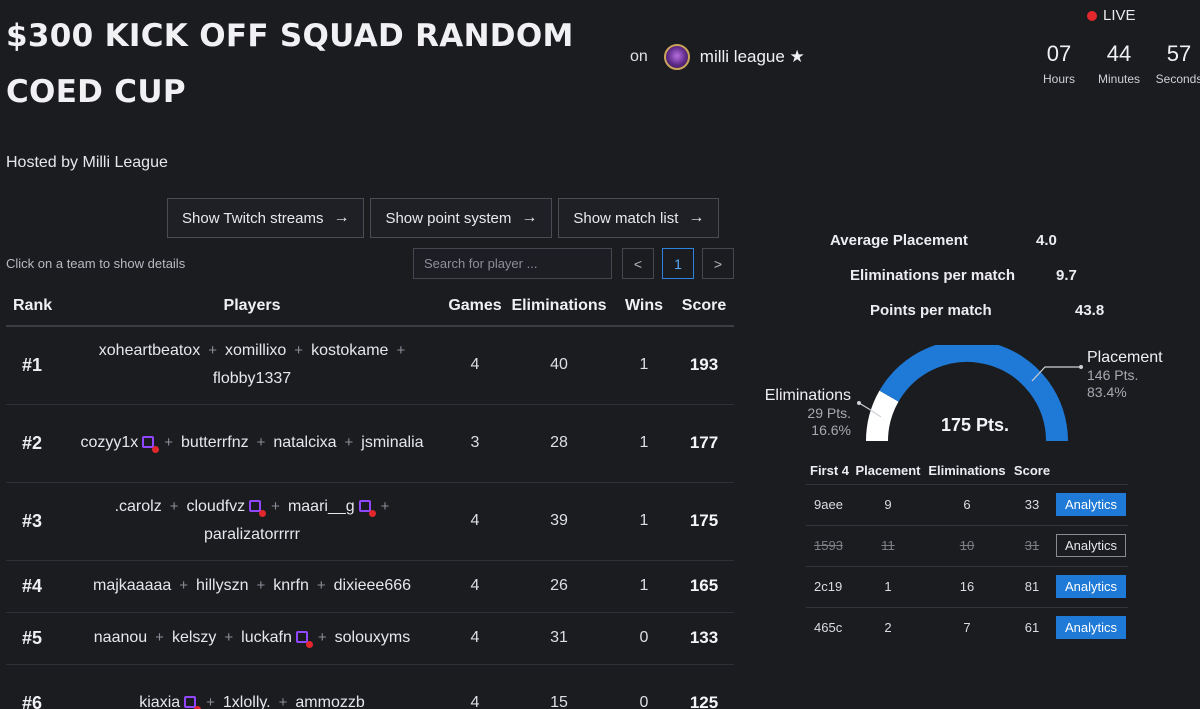 This screenshot has height=709, width=1200. I want to click on team-eliminations: 28, so click(559, 443).